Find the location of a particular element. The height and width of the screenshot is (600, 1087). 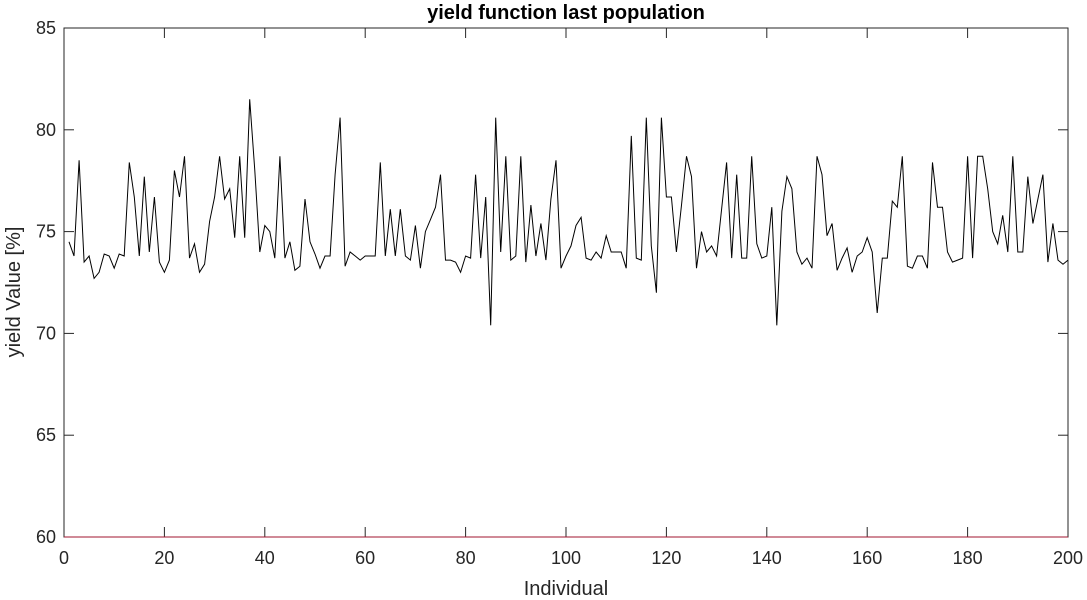

y-tick-label: 70 is located at coordinates (46, 333).